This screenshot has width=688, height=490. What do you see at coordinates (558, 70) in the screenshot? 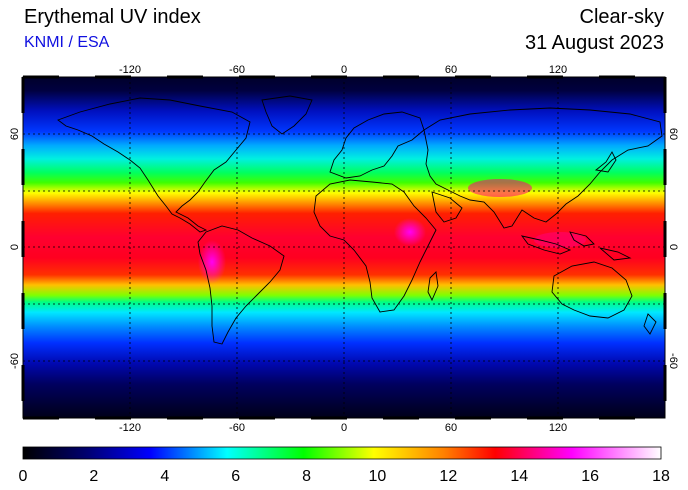
I see `lon-tick-label-top: 120` at bounding box center [558, 70].